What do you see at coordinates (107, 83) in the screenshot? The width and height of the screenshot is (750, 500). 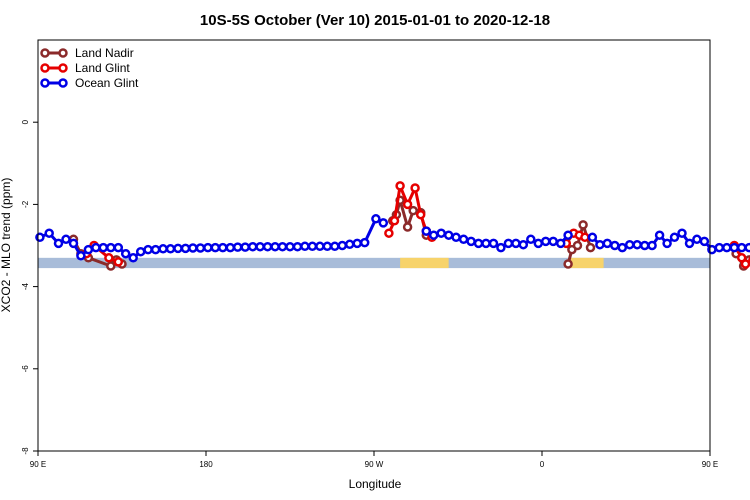 I see `legend-label: Ocean Glint` at bounding box center [107, 83].